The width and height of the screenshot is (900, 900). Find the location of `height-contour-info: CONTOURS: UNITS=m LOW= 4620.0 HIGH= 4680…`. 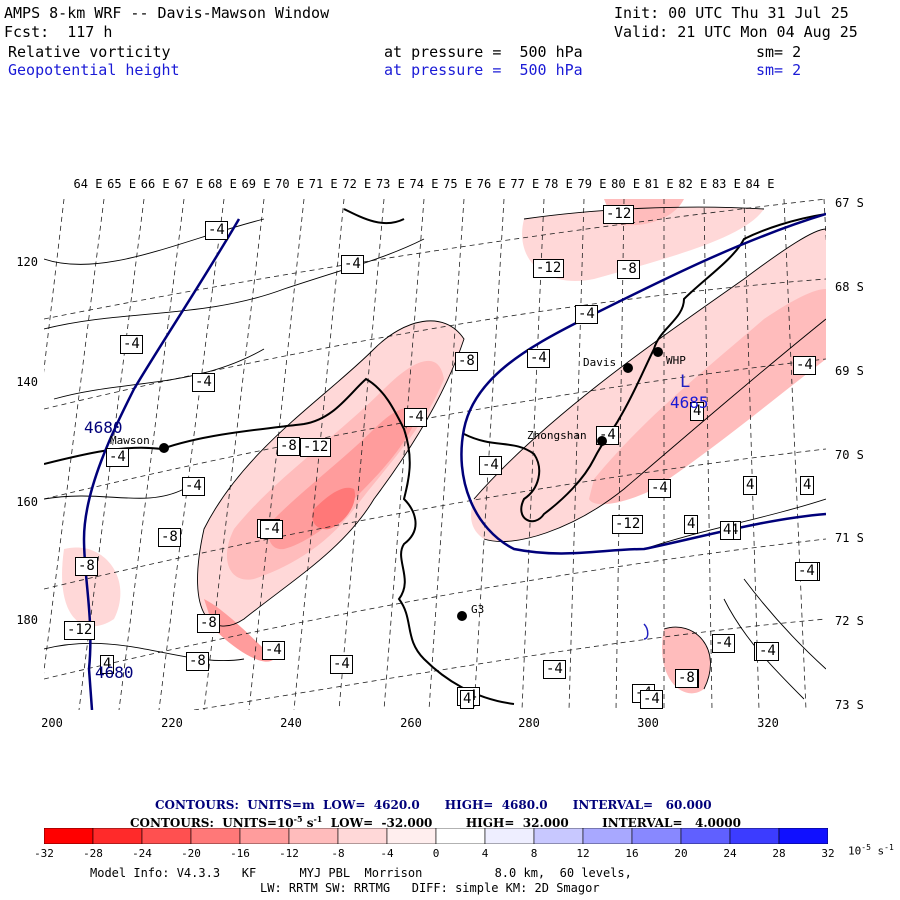

height-contour-info: CONTOURS: UNITS=m LOW= 4620.0 HIGH= 4680… is located at coordinates (433, 805).